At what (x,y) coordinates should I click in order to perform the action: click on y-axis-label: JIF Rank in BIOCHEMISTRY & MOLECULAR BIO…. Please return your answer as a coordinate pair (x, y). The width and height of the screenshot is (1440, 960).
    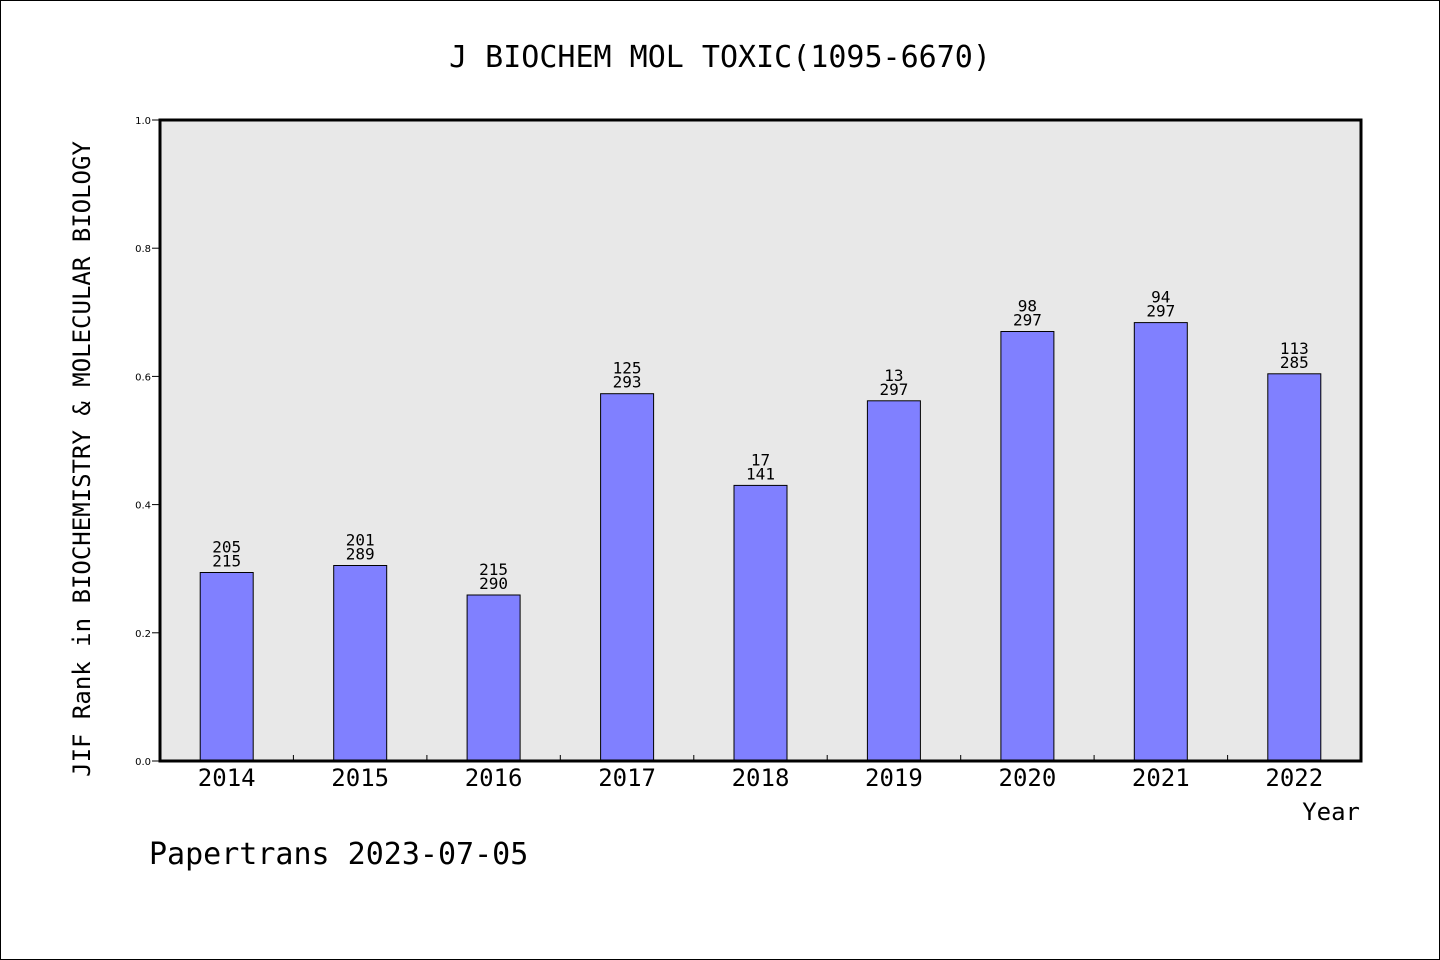
    Looking at the image, I should click on (82, 459).